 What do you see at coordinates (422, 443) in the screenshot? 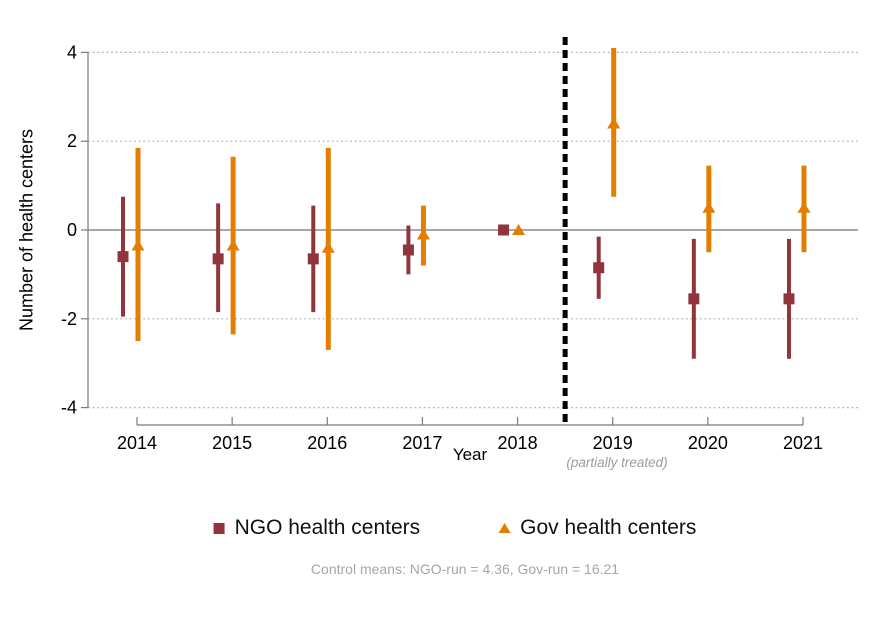
I see `svg-text: 2017` at bounding box center [422, 443].